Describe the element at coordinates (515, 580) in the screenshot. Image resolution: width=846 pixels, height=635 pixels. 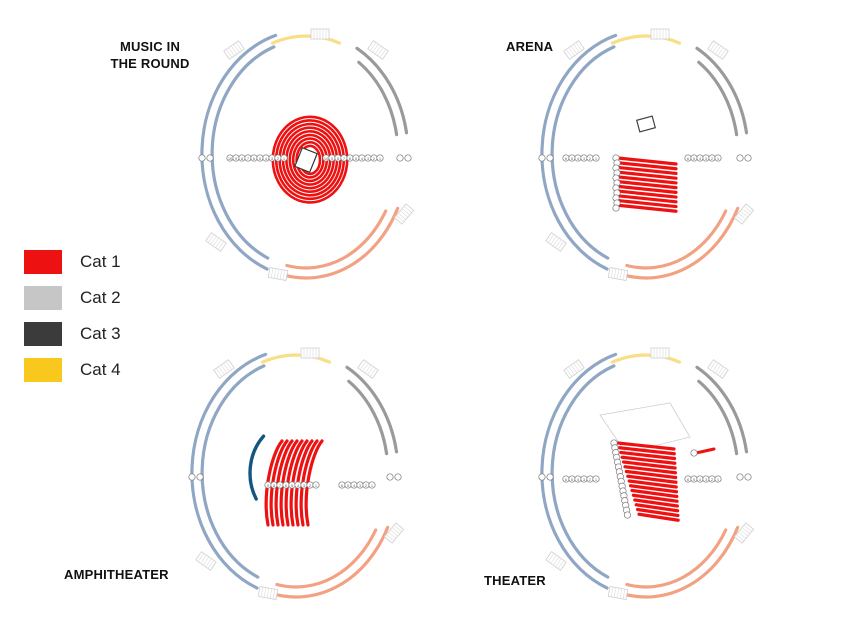
I see `title-theater: THEATER` at that location.